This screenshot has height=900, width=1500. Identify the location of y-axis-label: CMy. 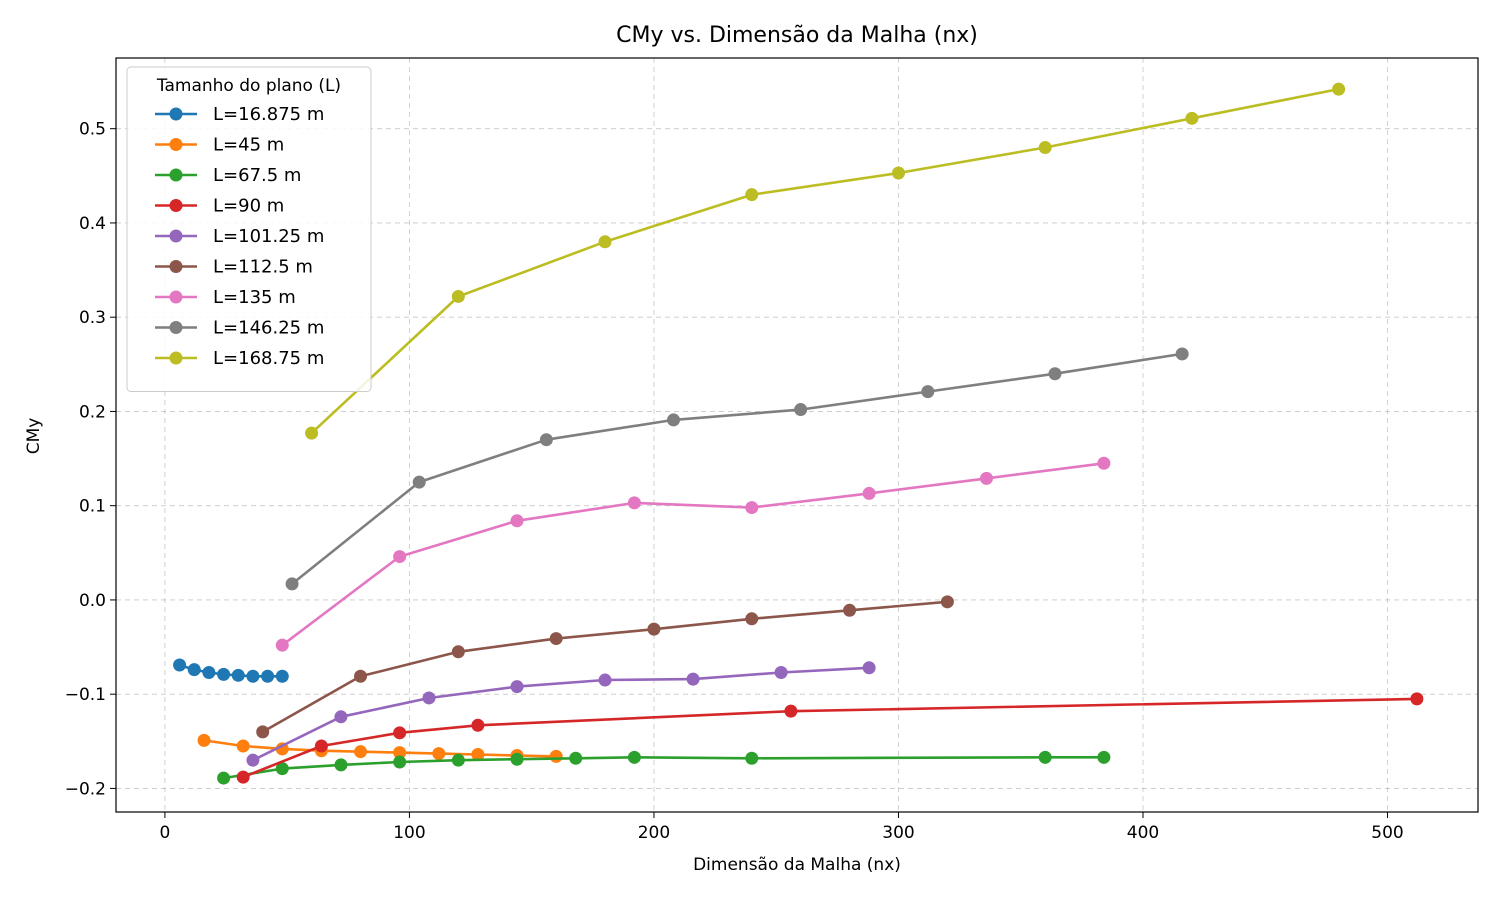
(34, 436).